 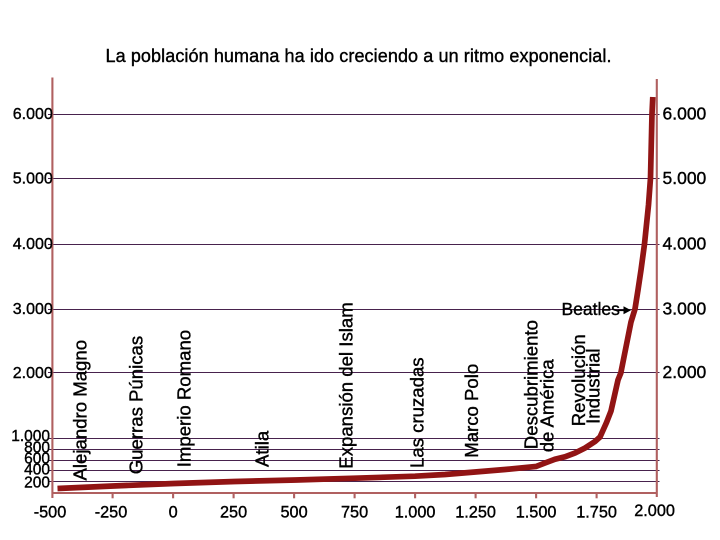 I want to click on svg-text: 200, so click(x=37, y=482).